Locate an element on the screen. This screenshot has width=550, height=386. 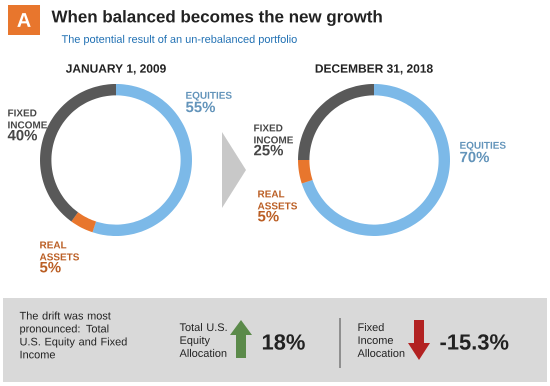
text: The drift was most pronounced: Total U.S. Equity and Fixed Income is located at coordinates (73, 335).